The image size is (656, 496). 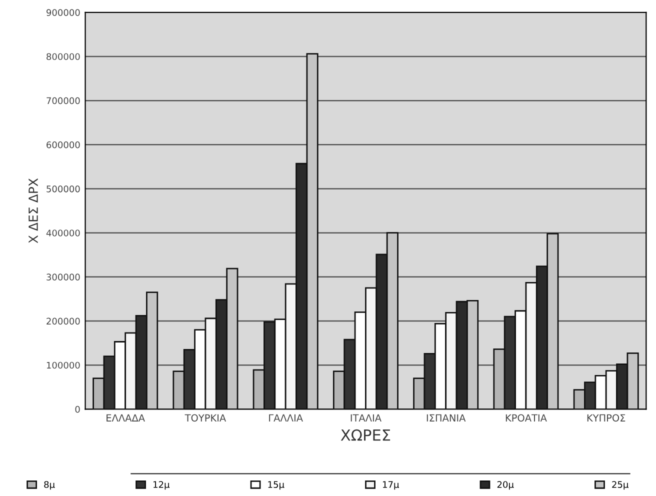 What do you see at coordinates (63, 100) in the screenshot?
I see `y-tick-label: 700000` at bounding box center [63, 100].